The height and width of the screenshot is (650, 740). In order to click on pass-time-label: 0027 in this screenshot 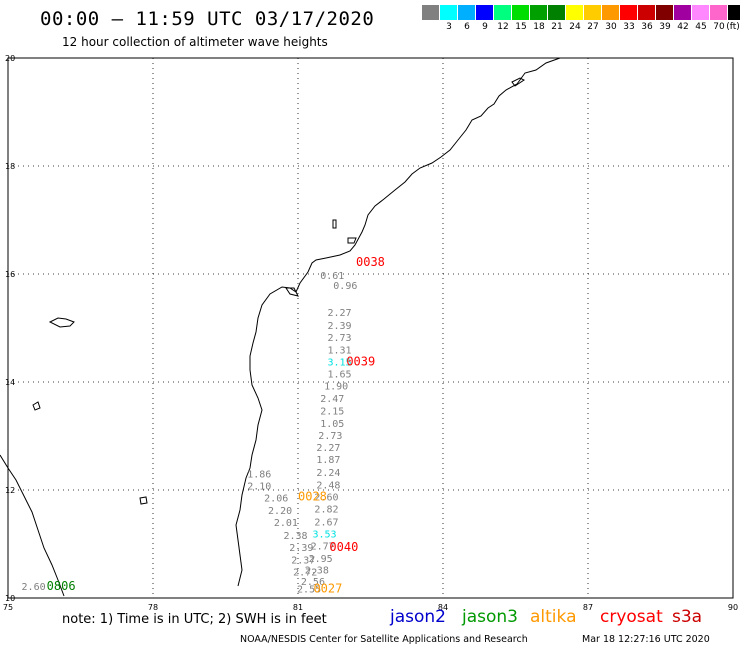, I will do `click(327, 589)`.